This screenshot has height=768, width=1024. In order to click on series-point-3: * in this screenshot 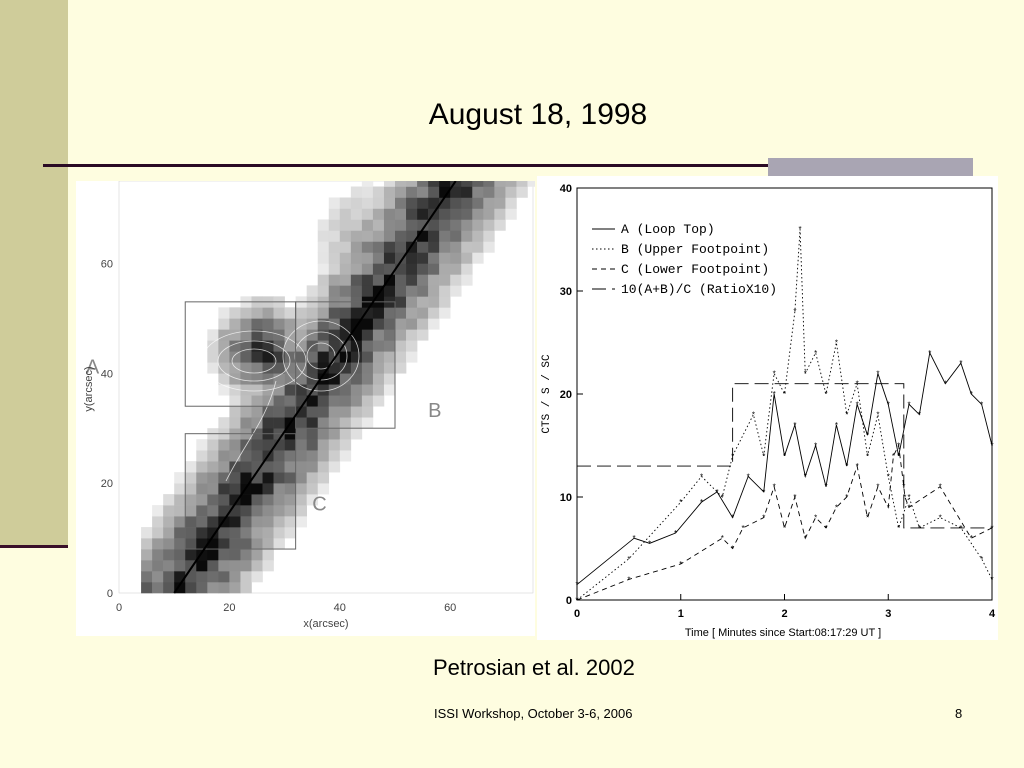, I will do `click(722, 538)`.